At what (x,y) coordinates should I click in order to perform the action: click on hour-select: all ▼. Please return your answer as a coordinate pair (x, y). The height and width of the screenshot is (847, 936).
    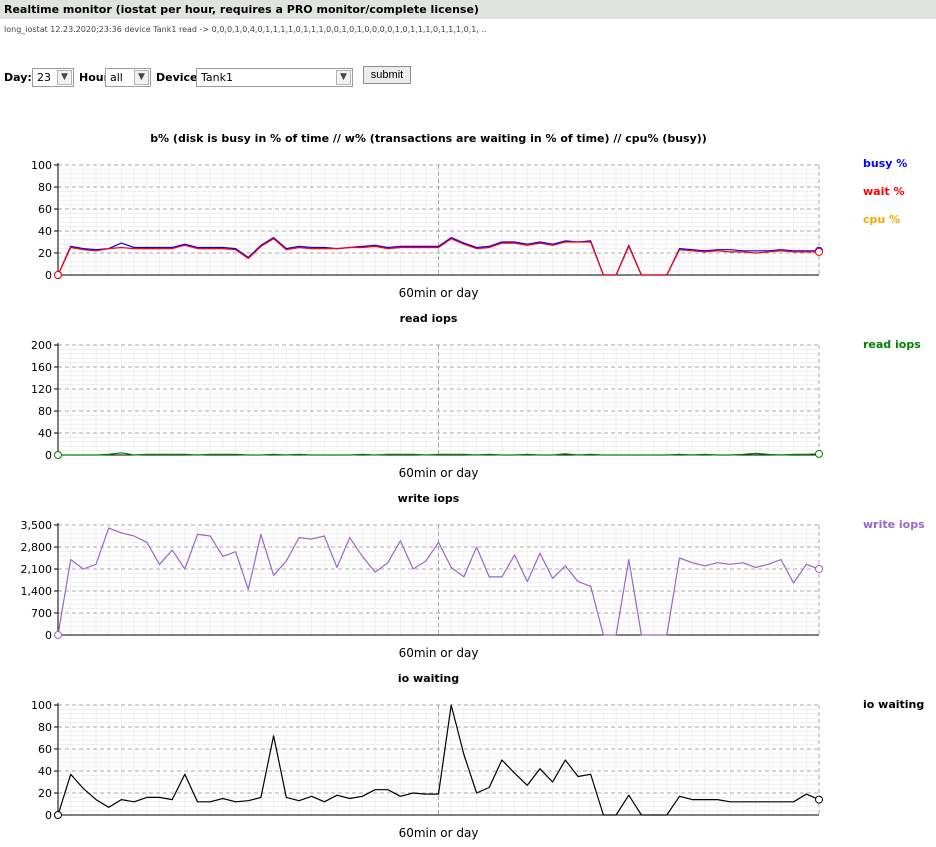
    Looking at the image, I should click on (128, 77).